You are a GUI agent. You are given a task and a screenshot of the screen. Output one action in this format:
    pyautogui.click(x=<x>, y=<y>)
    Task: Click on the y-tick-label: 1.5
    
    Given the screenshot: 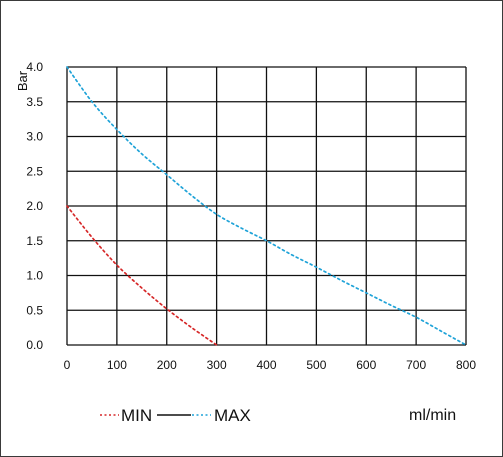 What is the action you would take?
    pyautogui.click(x=34, y=241)
    